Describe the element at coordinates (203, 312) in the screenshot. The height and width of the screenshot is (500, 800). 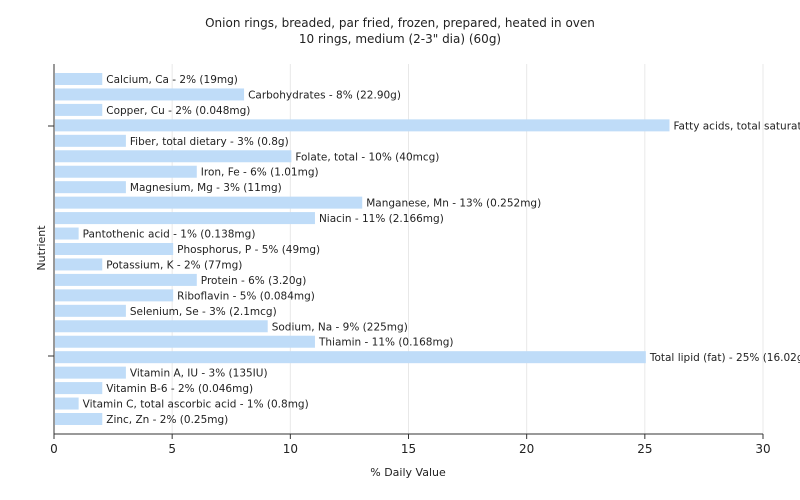
I see `bar-label: Selenium, Se - 3% (2.1mcg)` at that location.